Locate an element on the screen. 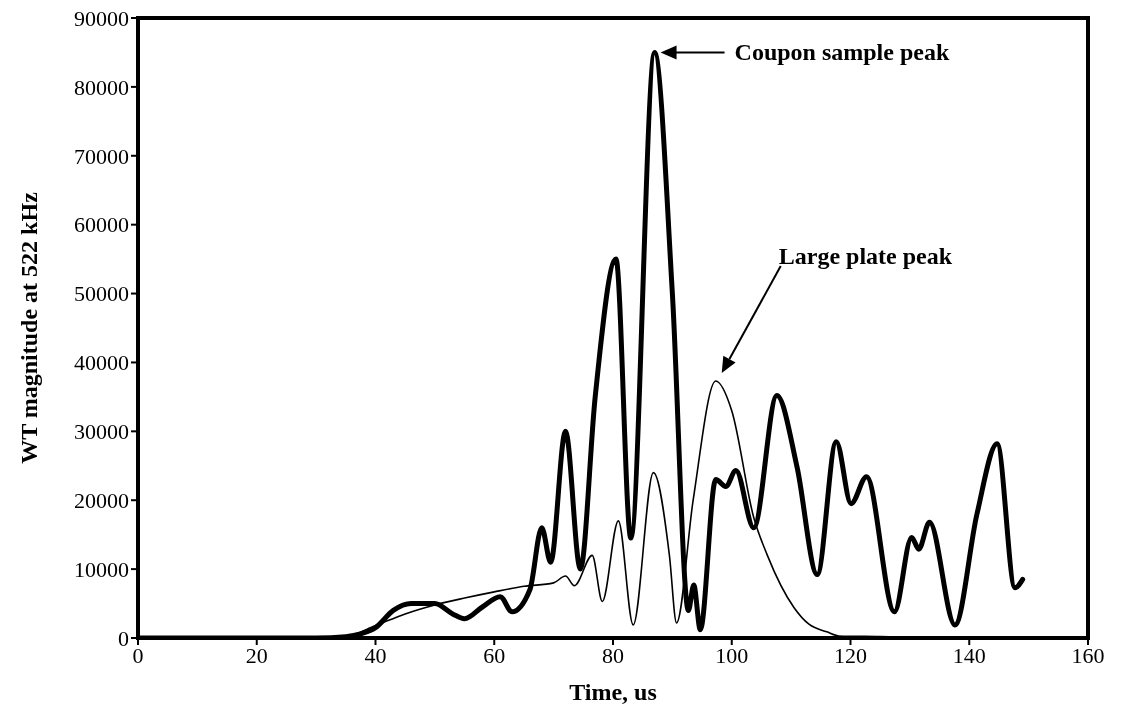 The width and height of the screenshot is (1128, 724). x-tick-label: 20 is located at coordinates (256, 655).